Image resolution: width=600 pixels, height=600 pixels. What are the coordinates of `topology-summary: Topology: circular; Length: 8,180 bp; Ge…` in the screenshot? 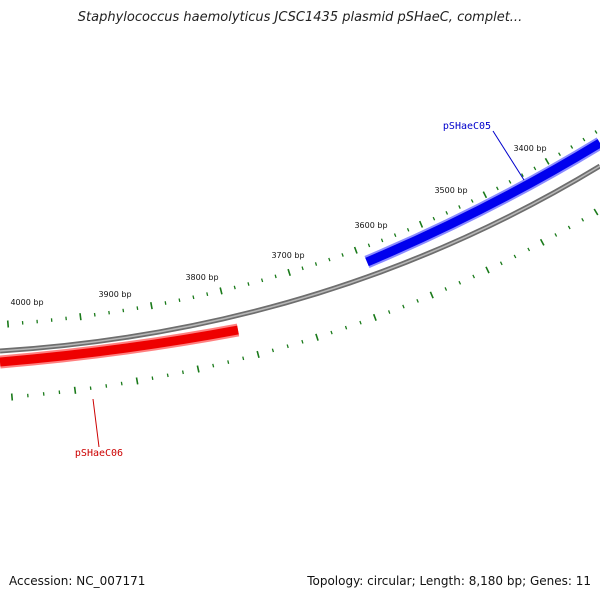 It's located at (449, 581).